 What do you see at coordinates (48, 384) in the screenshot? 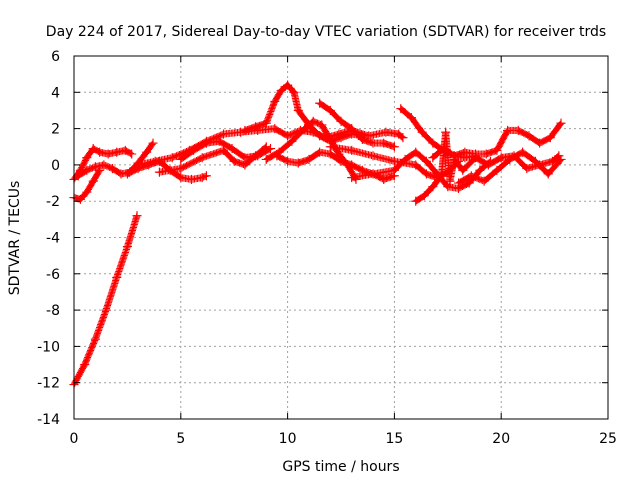
I see `y-tick-label: -12` at bounding box center [48, 384].